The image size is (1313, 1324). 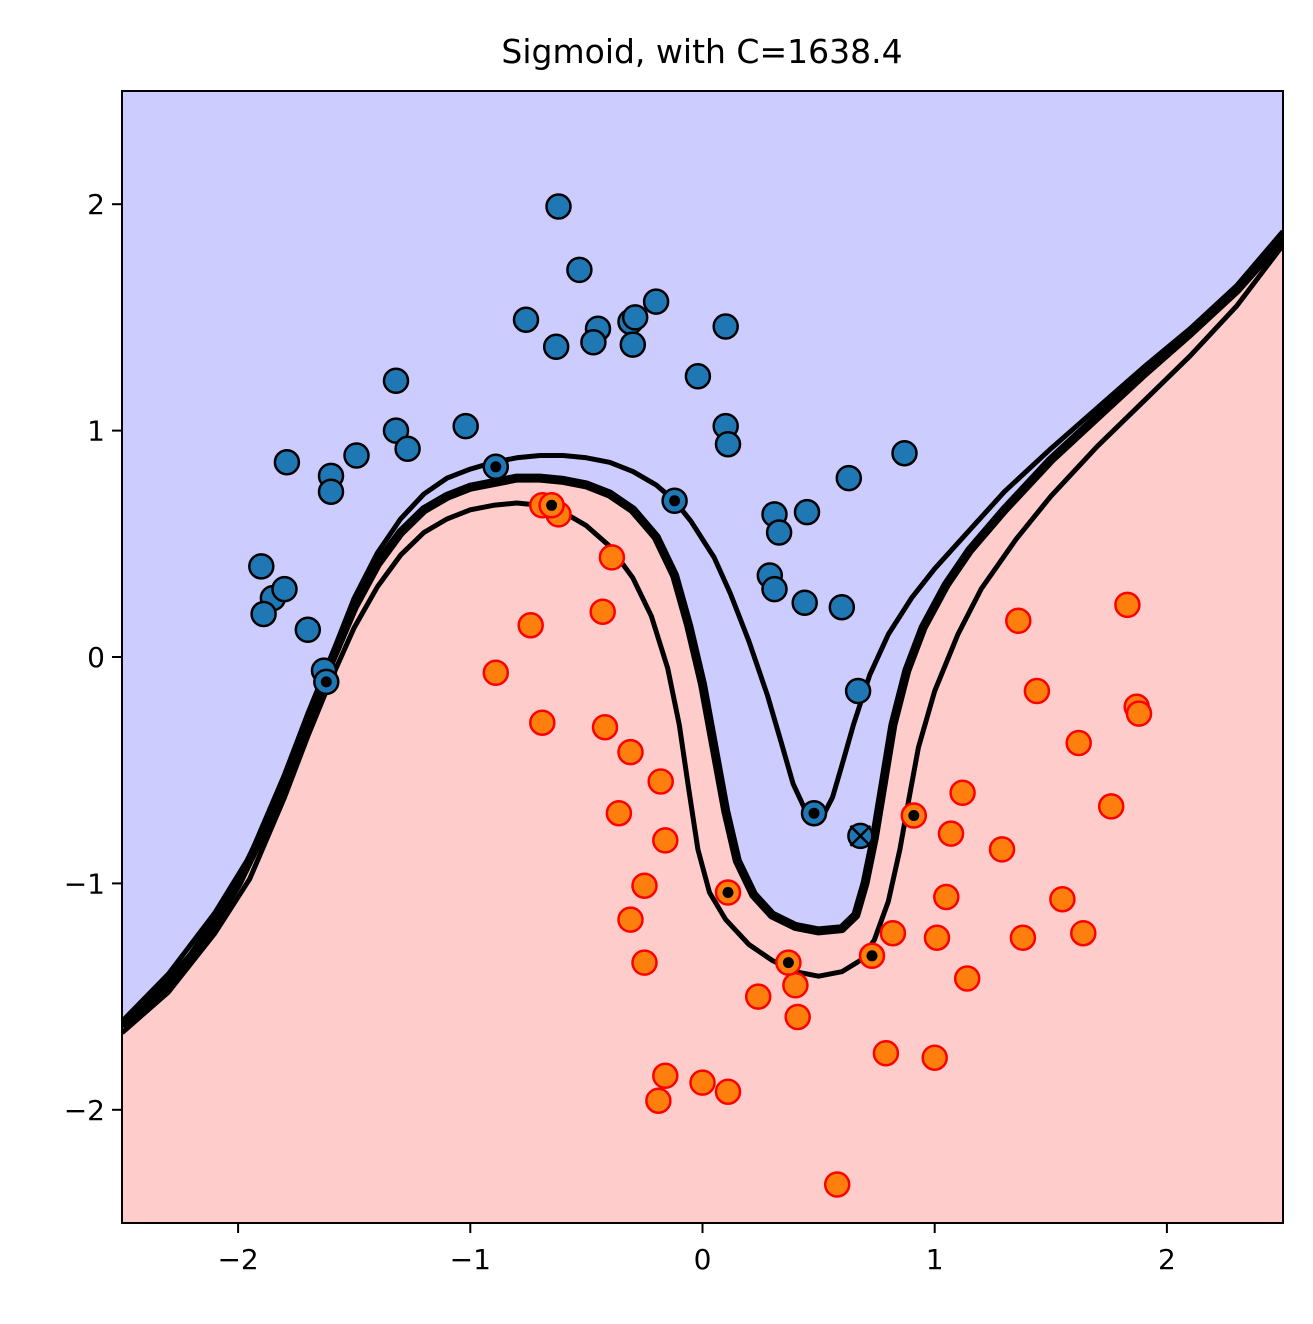 I want to click on y-axis: −2 −1 0 1 2, so click(x=93, y=657).